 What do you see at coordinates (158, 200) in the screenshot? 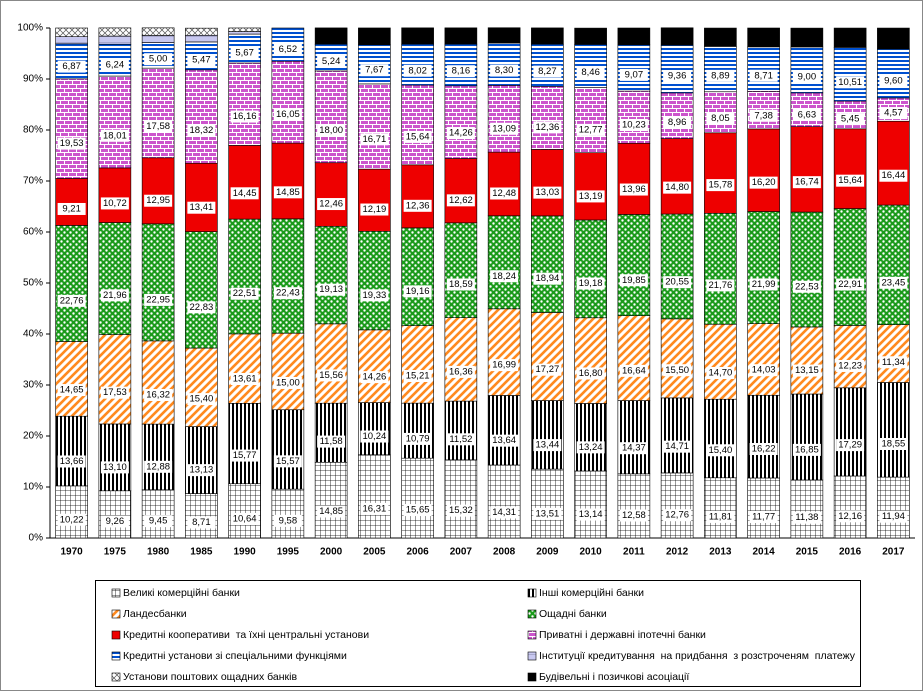
I see `value-label: 12,95` at bounding box center [158, 200].